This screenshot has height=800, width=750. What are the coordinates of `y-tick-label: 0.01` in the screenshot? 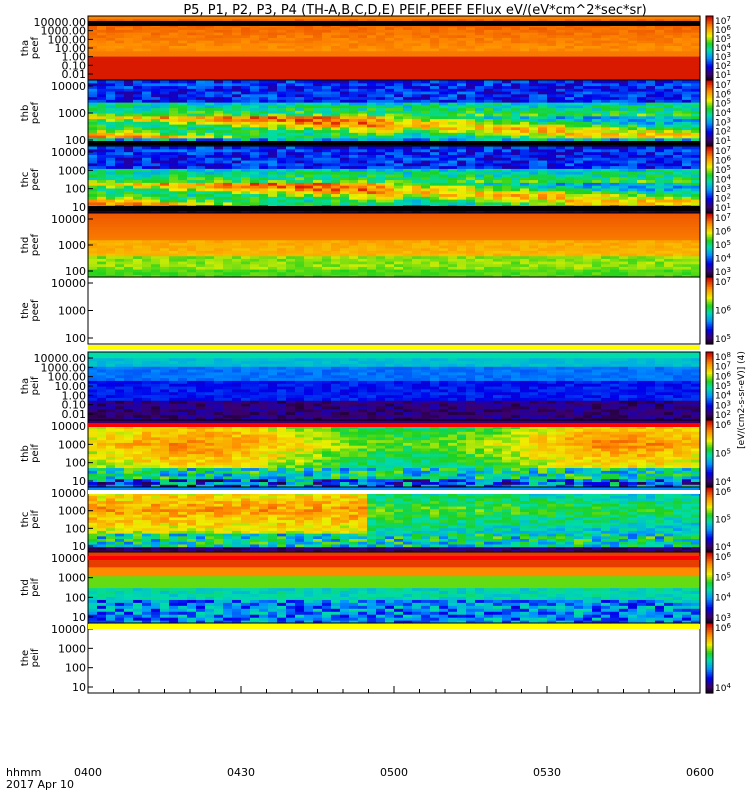 It's located at (74, 74).